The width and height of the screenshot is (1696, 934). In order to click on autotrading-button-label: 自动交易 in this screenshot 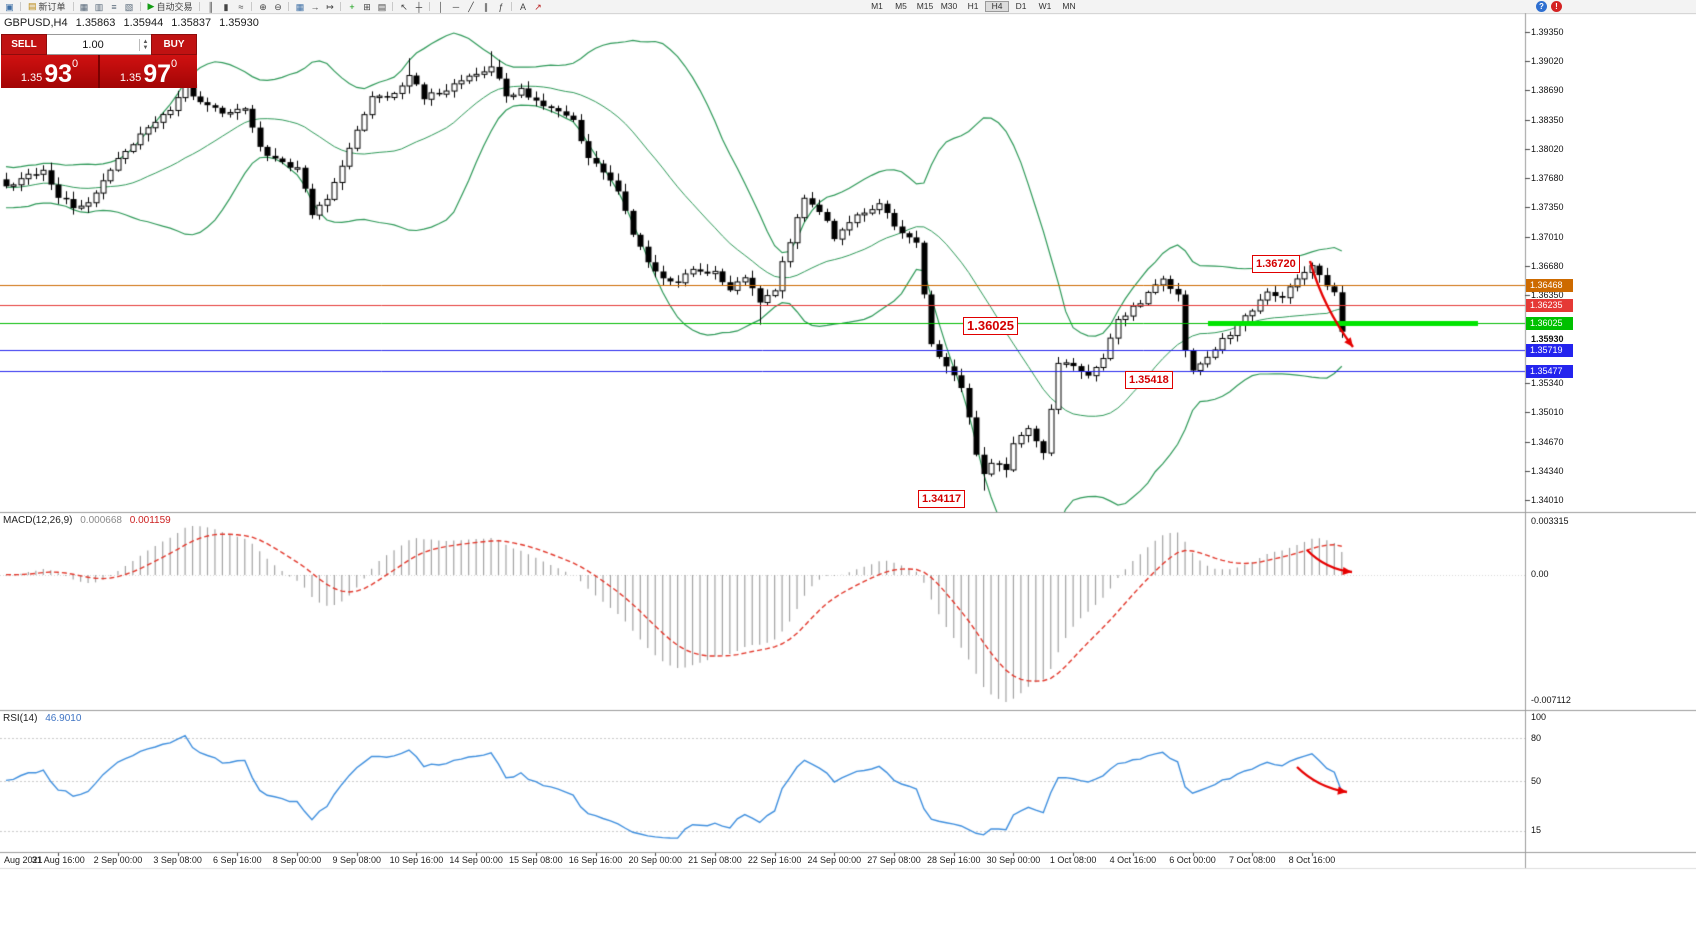, I will do `click(174, 7)`.